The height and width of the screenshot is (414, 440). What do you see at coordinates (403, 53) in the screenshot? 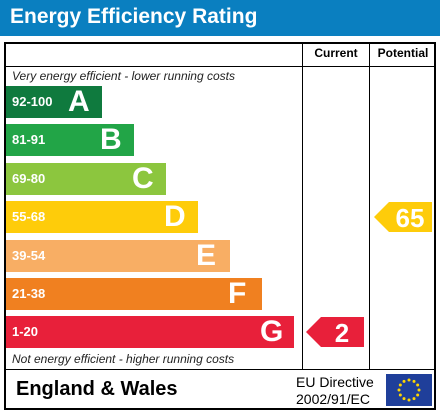
I see `potential-column-header: Potential` at bounding box center [403, 53].